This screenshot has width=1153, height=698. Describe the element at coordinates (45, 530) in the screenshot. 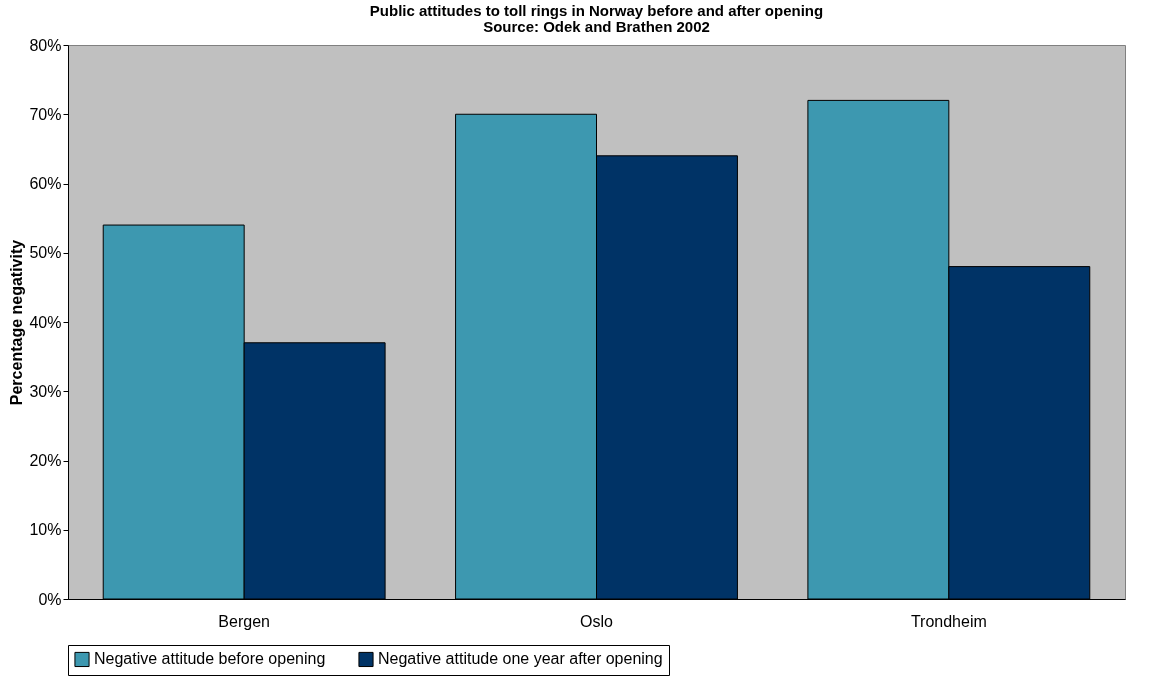

I see `y-tick-label: 10%` at that location.